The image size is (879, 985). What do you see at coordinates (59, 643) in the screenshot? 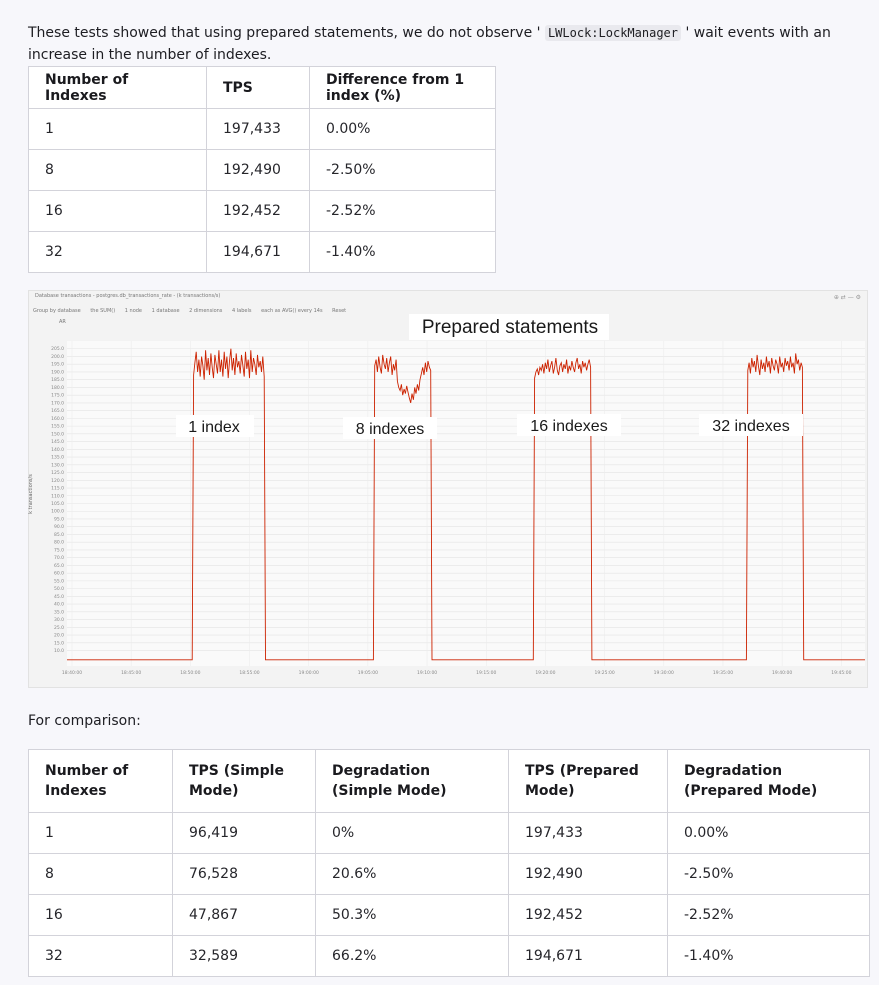
I see `y-tick-label: 15.0` at bounding box center [59, 643].